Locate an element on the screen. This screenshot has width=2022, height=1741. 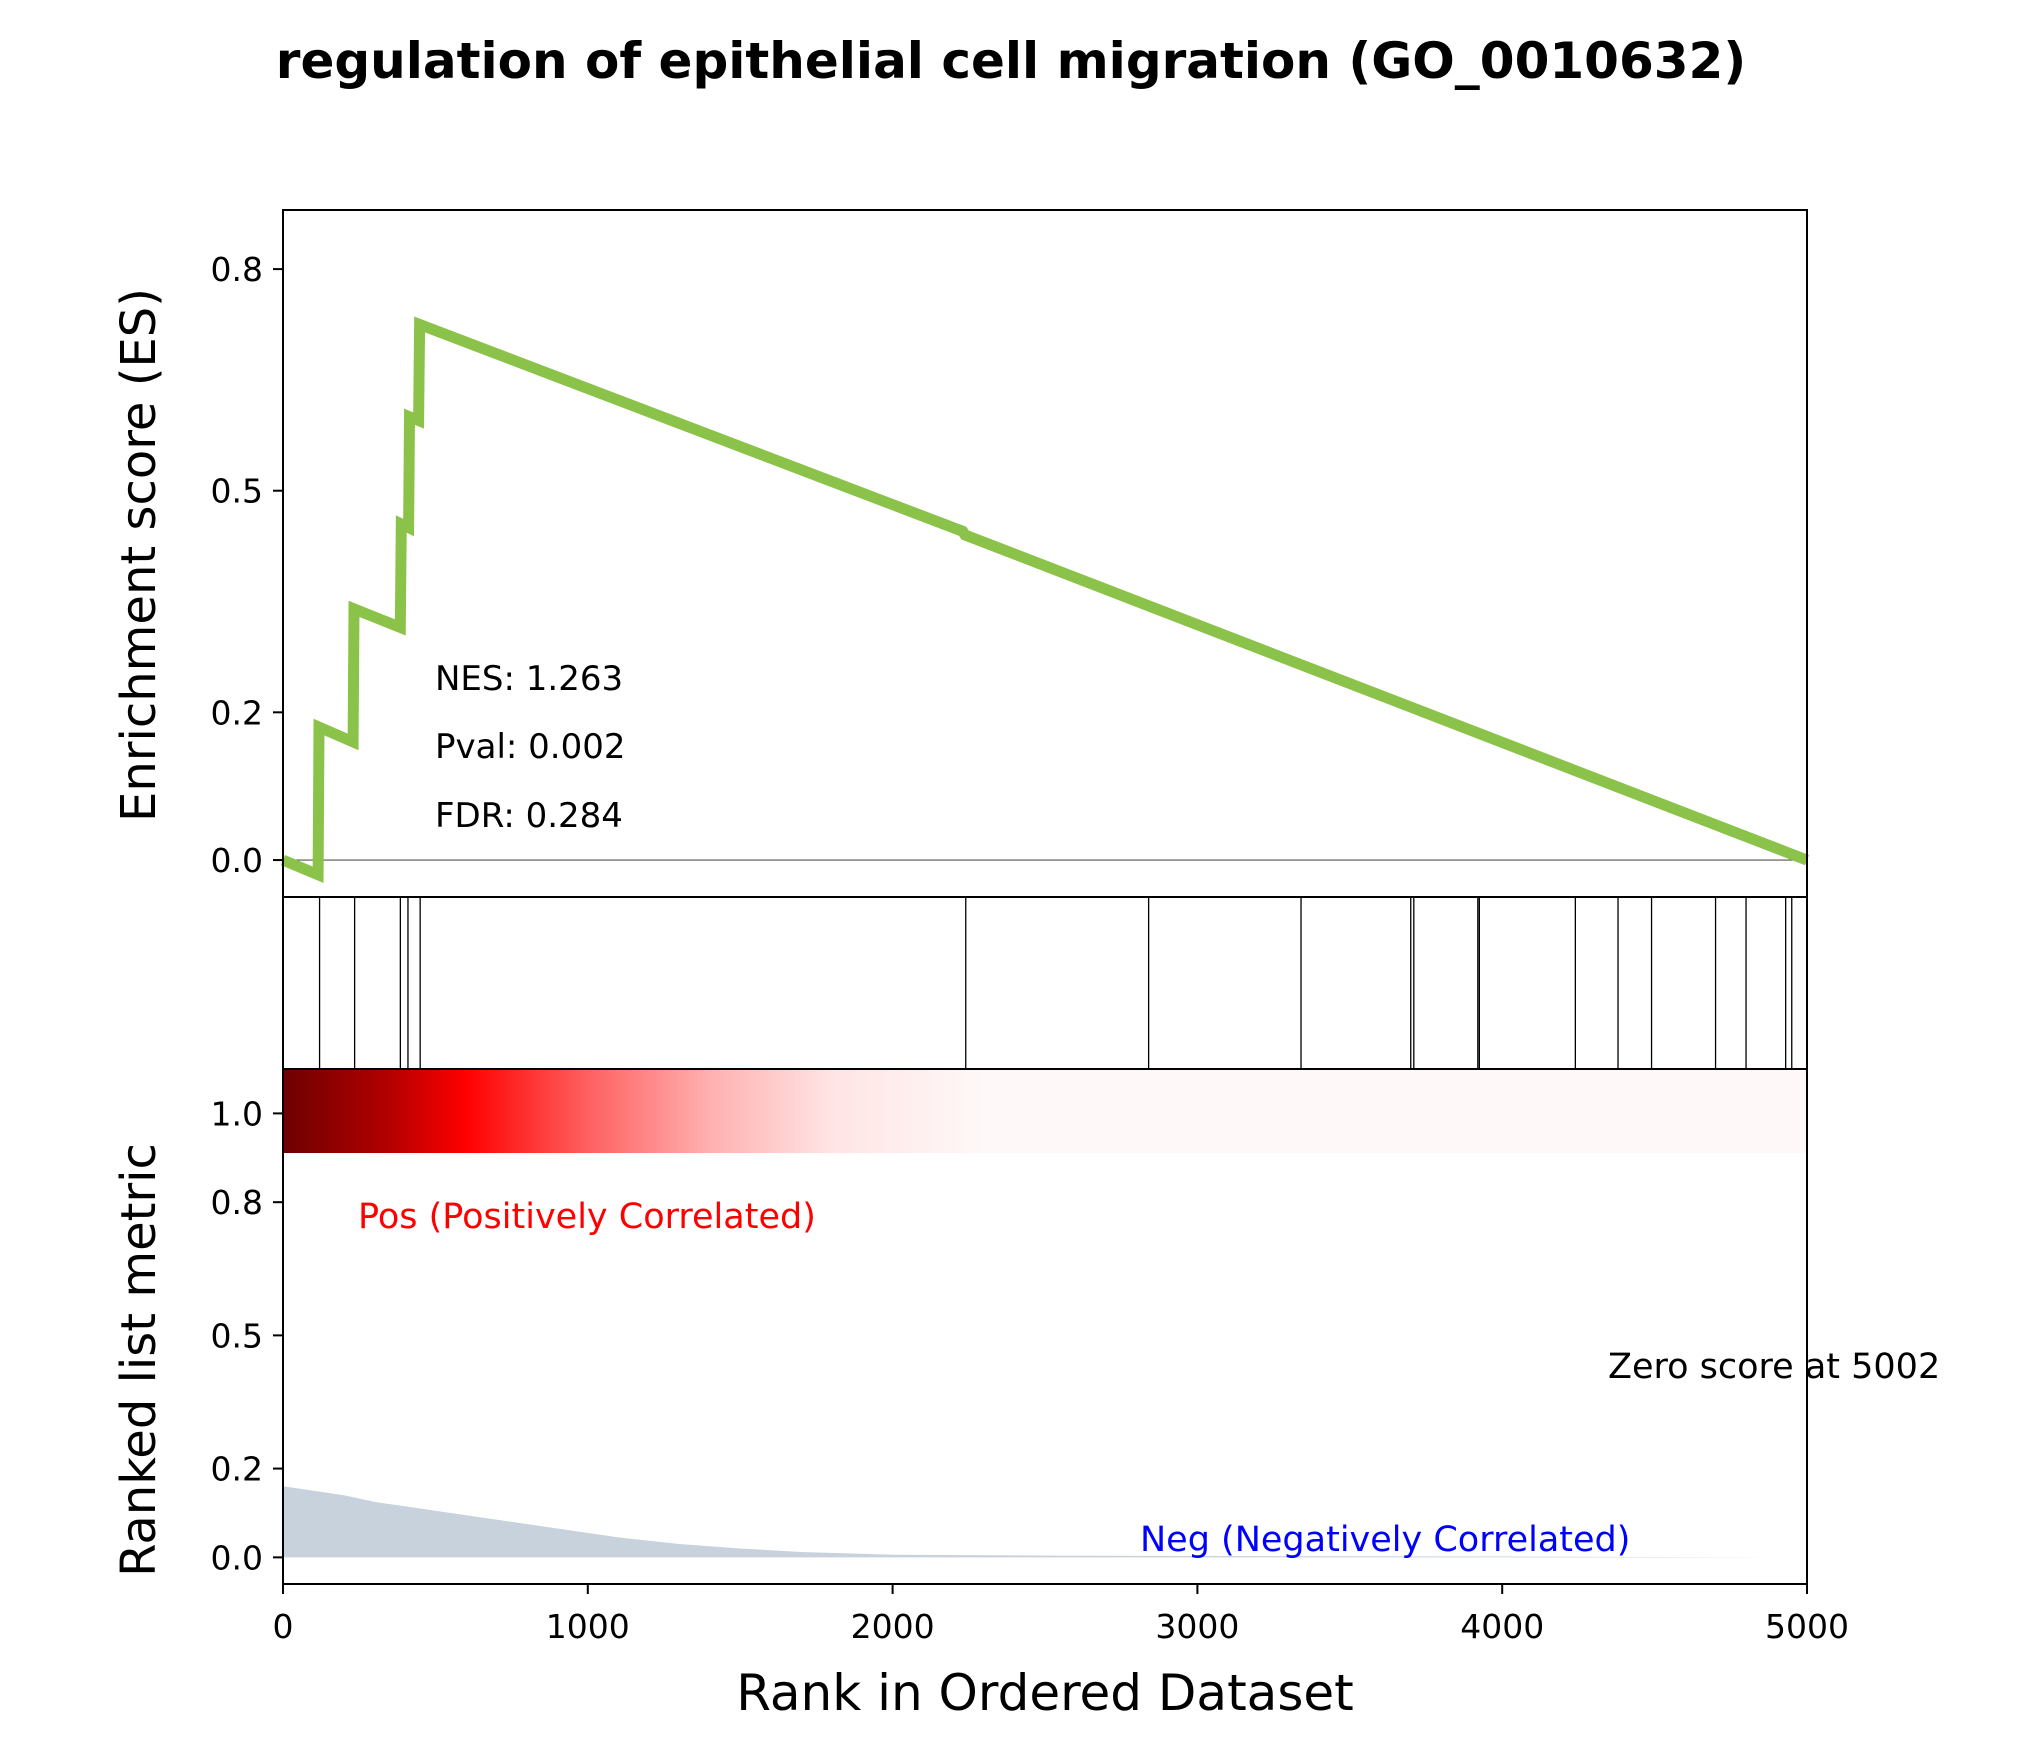
rank-color-bar is located at coordinates (1045, 1111).